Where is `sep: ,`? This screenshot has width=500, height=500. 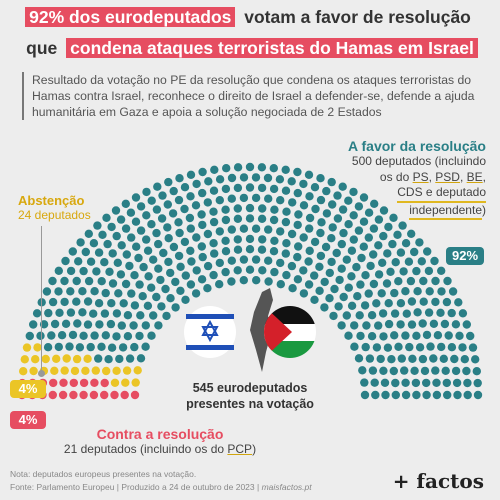 sep: , is located at coordinates (432, 176).